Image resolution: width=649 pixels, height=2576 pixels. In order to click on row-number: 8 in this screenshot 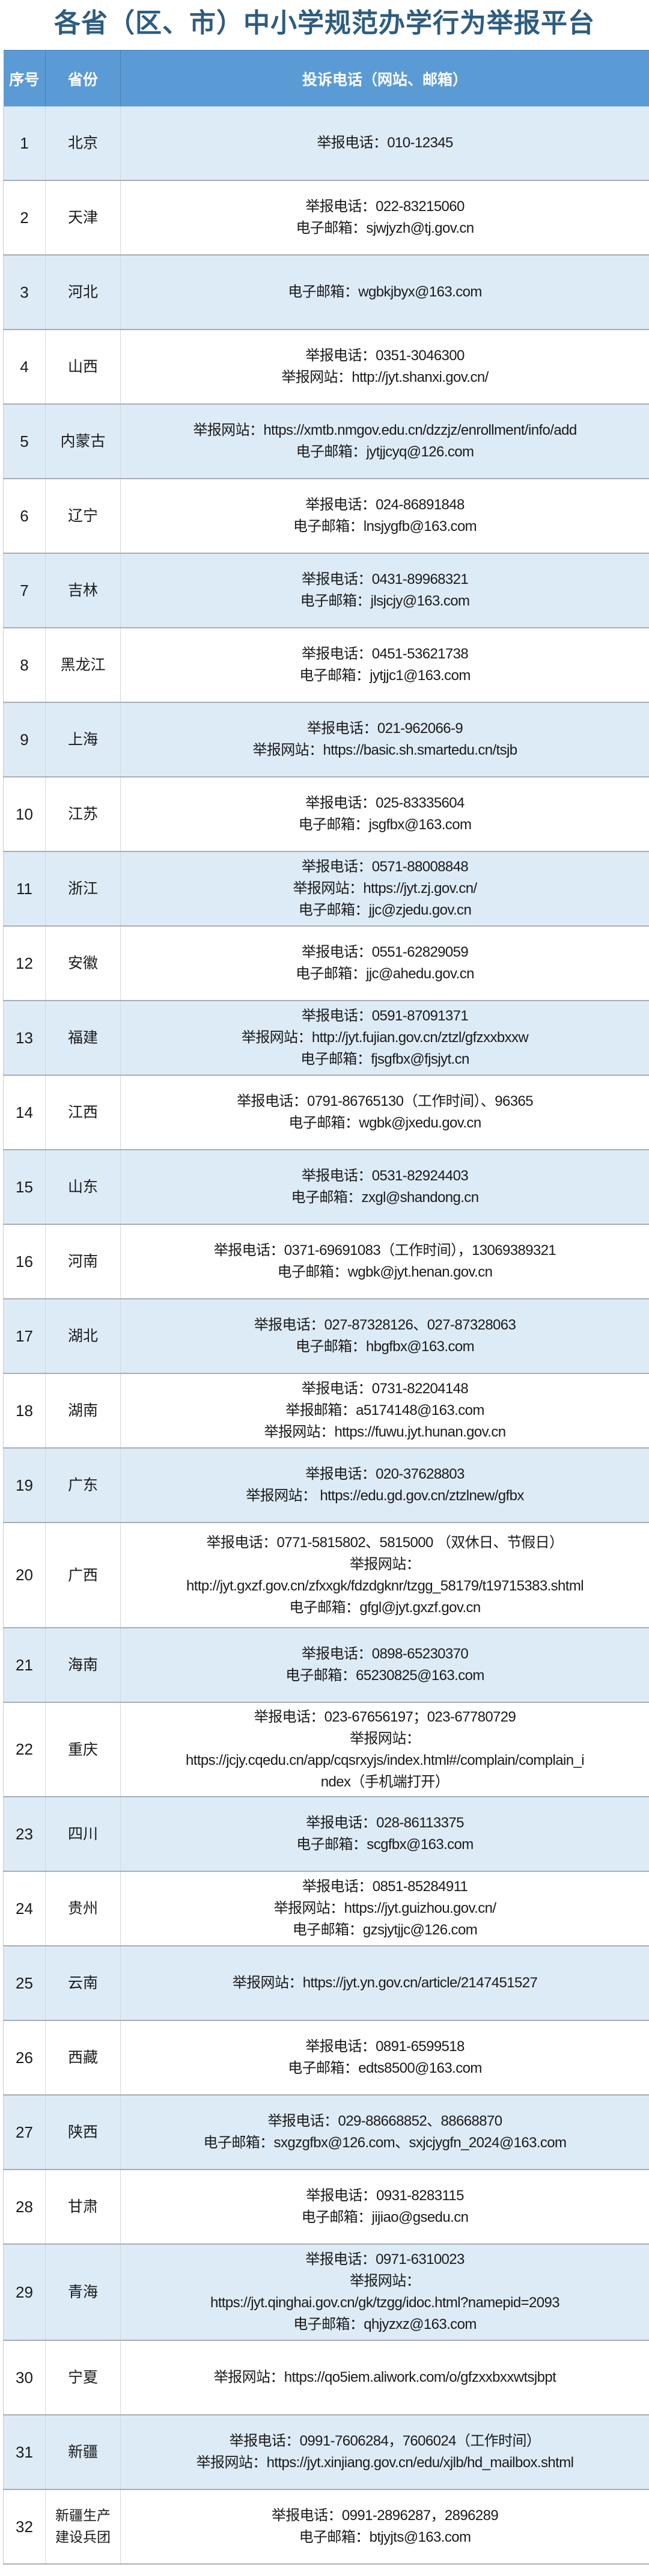, I will do `click(25, 665)`.